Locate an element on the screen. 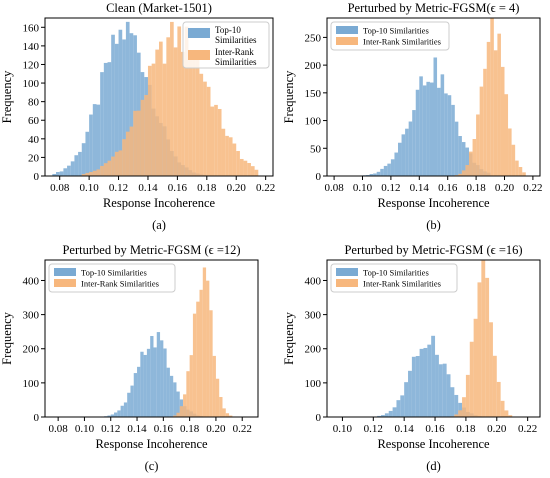 This screenshot has width=550, height=478. y-tick-label: 100 is located at coordinates (31, 84).